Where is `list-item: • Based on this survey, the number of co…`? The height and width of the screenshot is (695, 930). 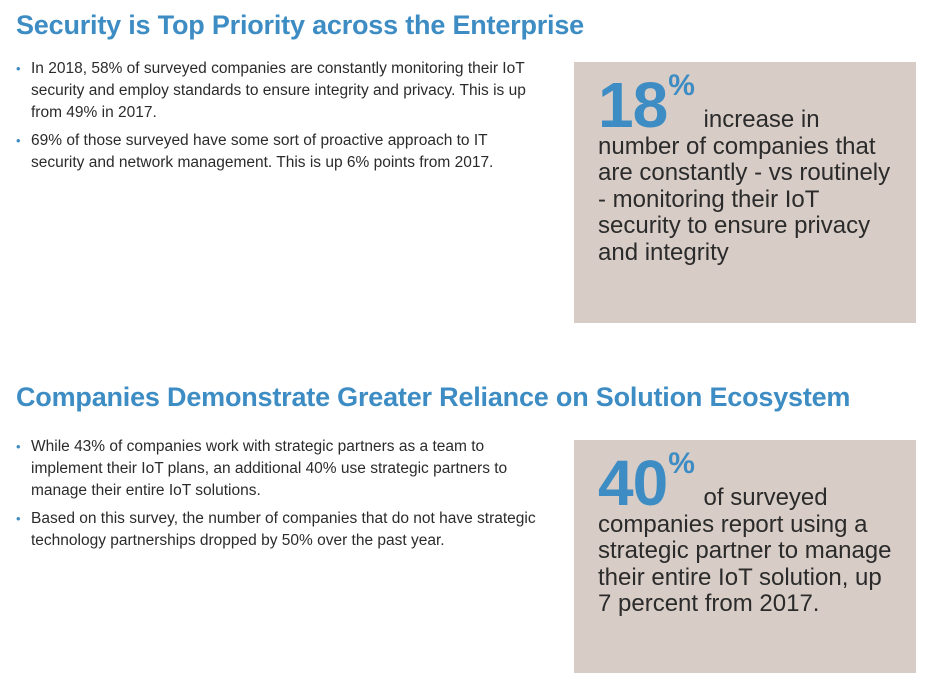 list-item: • Based on this survey, the number of co… is located at coordinates (276, 530).